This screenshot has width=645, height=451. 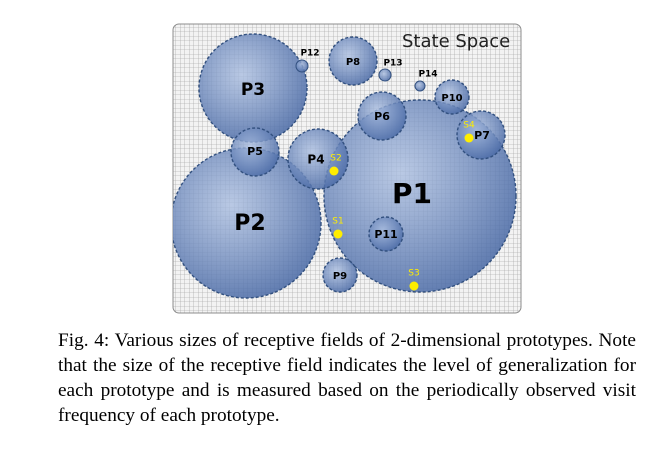 I want to click on receptive-field-circle-p6, so click(x=382, y=116).